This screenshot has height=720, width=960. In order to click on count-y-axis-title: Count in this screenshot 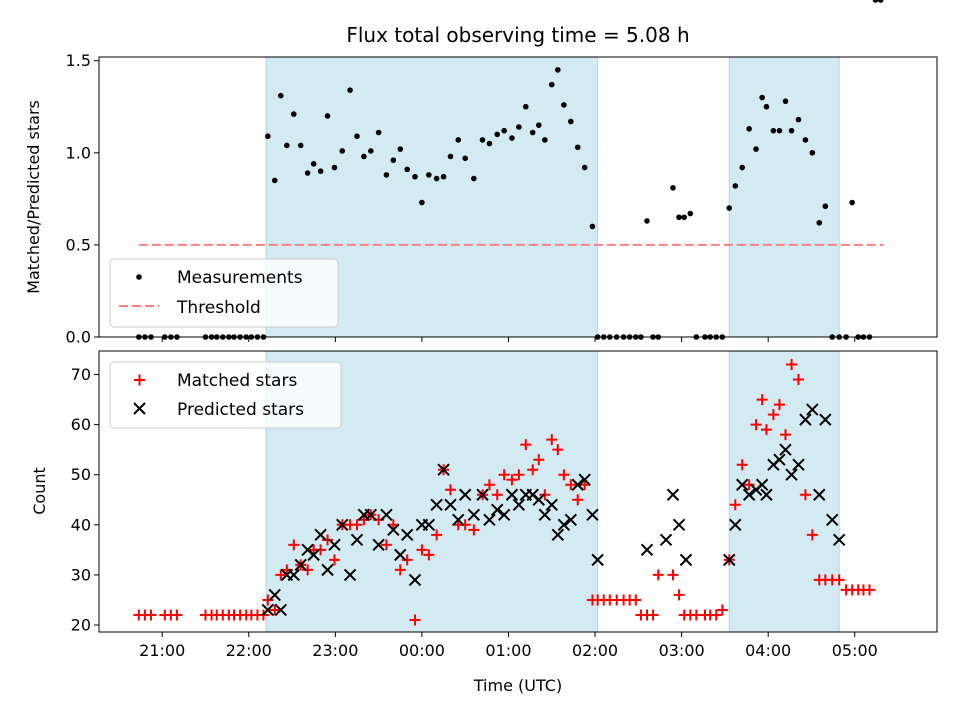, I will do `click(39, 491)`.